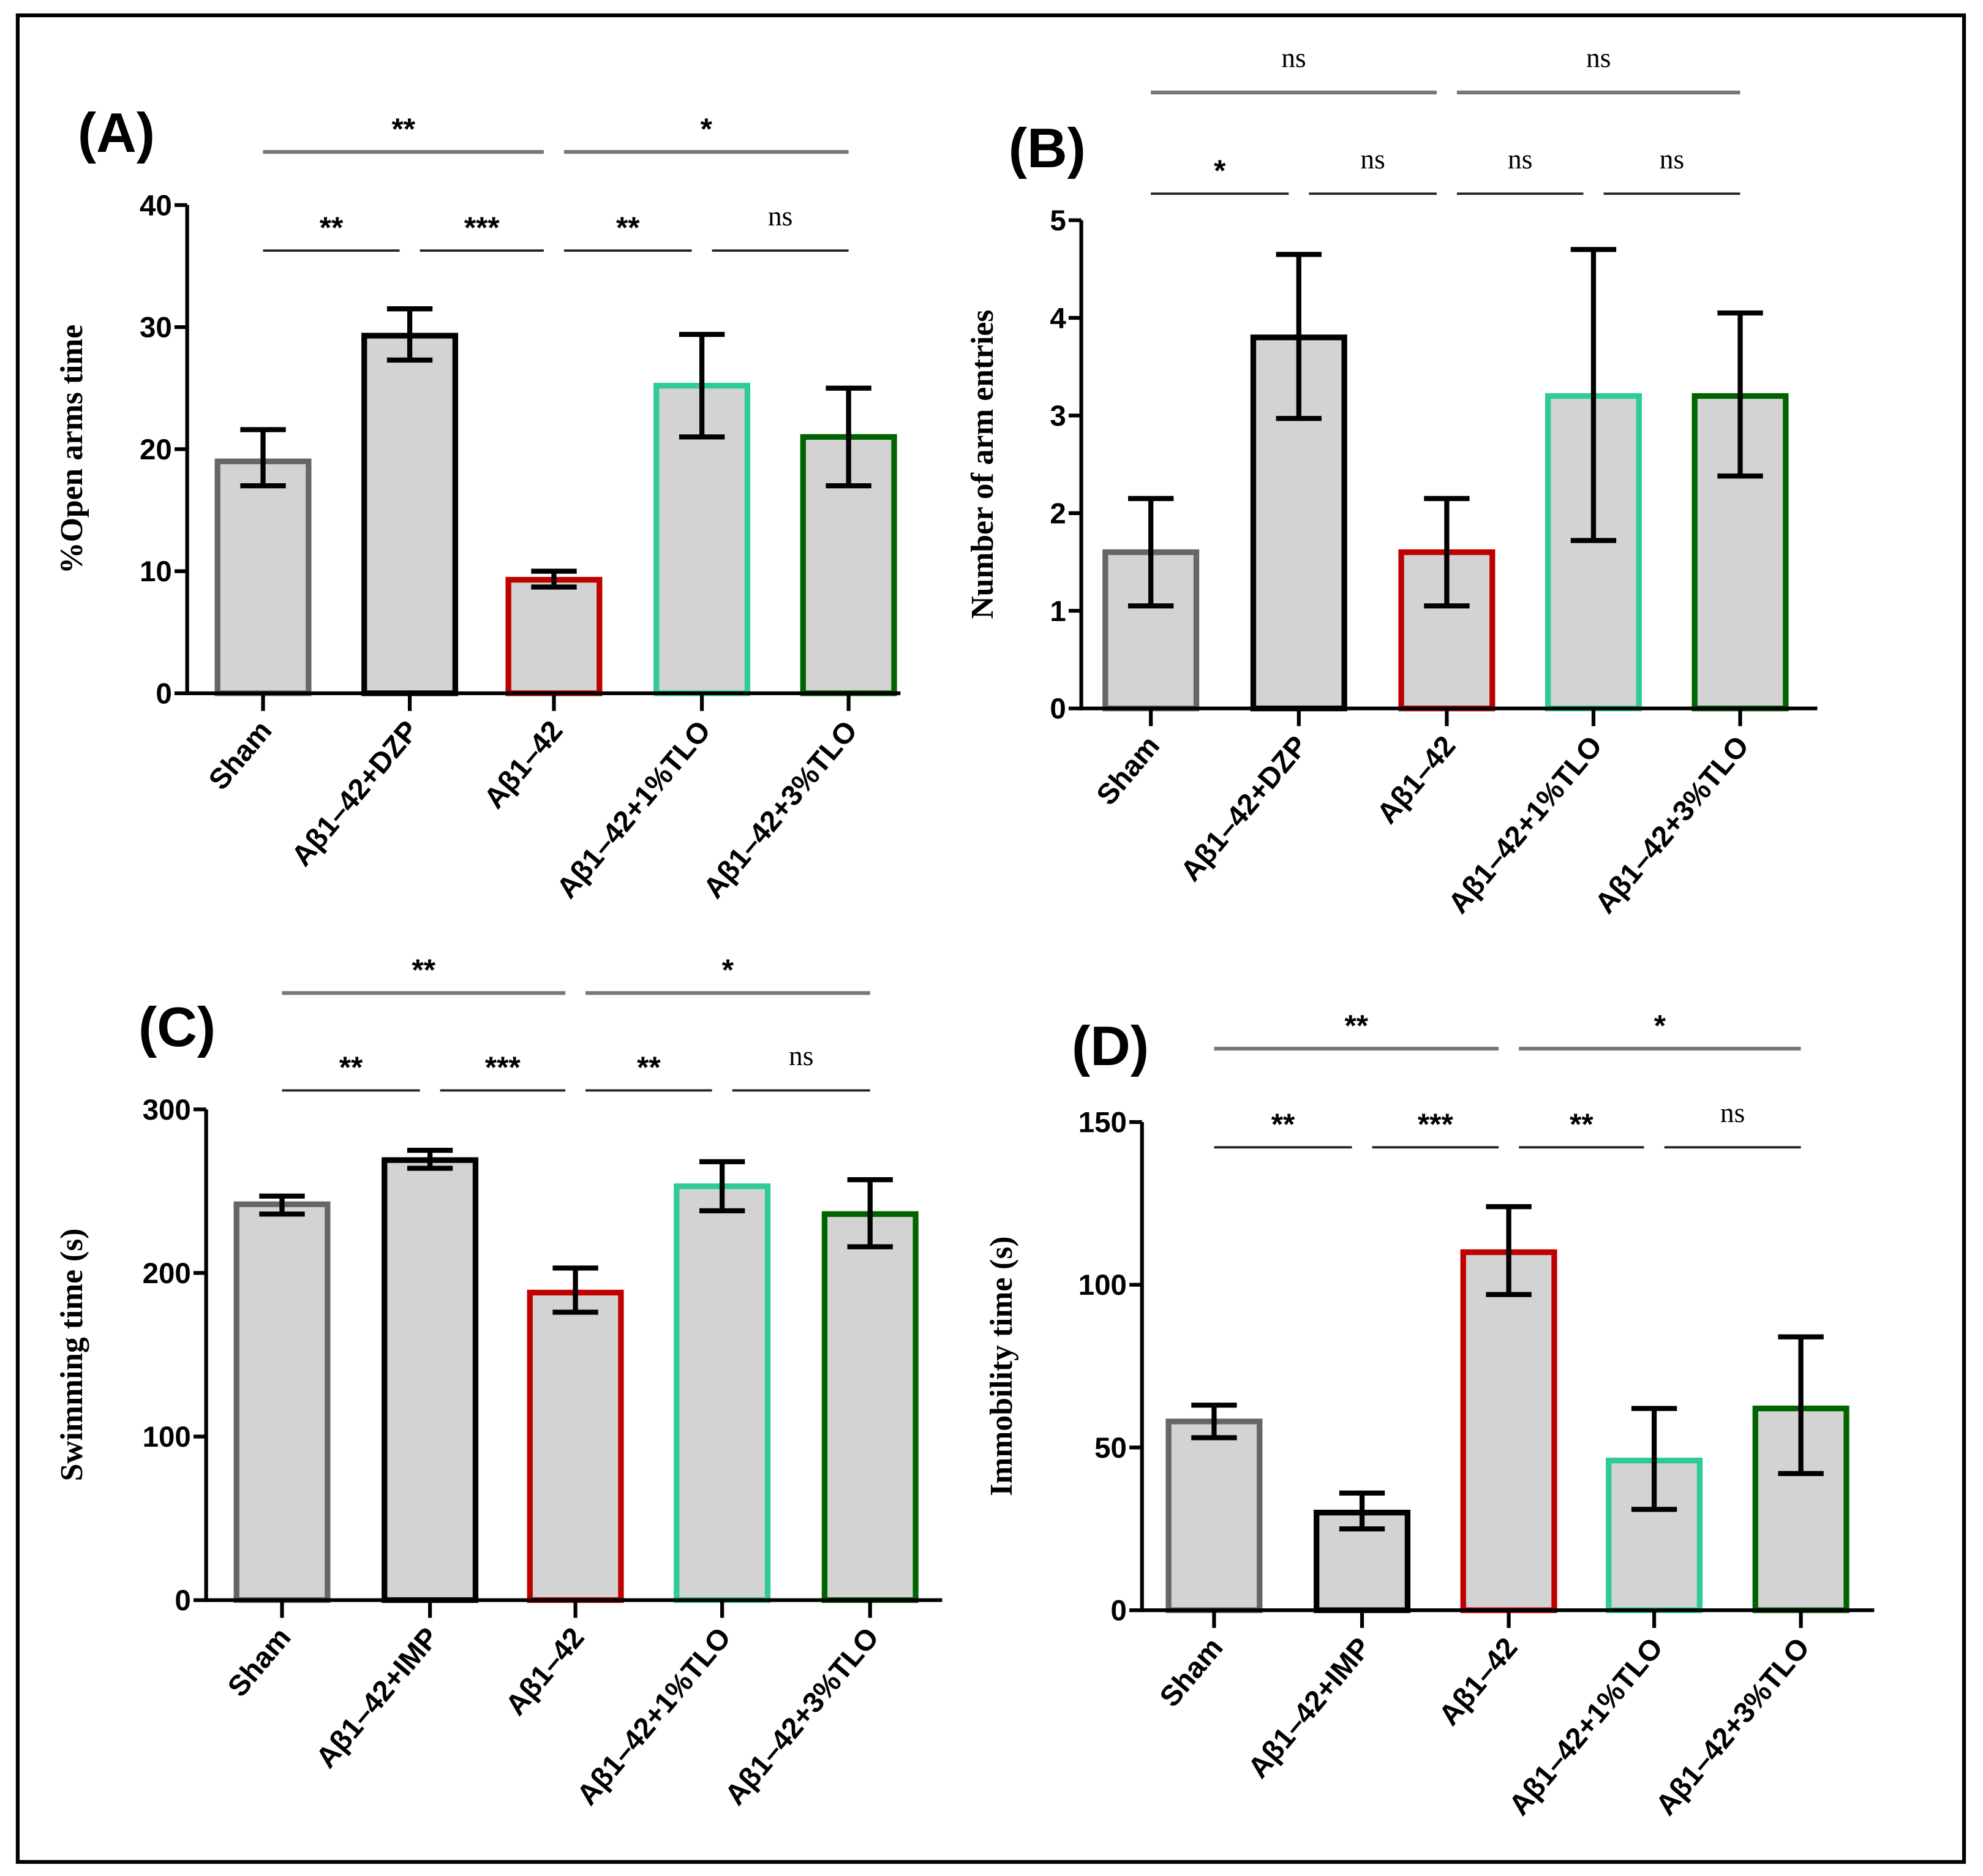 This screenshot has height=1876, width=1983. I want to click on y-axis-label: Number of arm entries, so click(982, 464).